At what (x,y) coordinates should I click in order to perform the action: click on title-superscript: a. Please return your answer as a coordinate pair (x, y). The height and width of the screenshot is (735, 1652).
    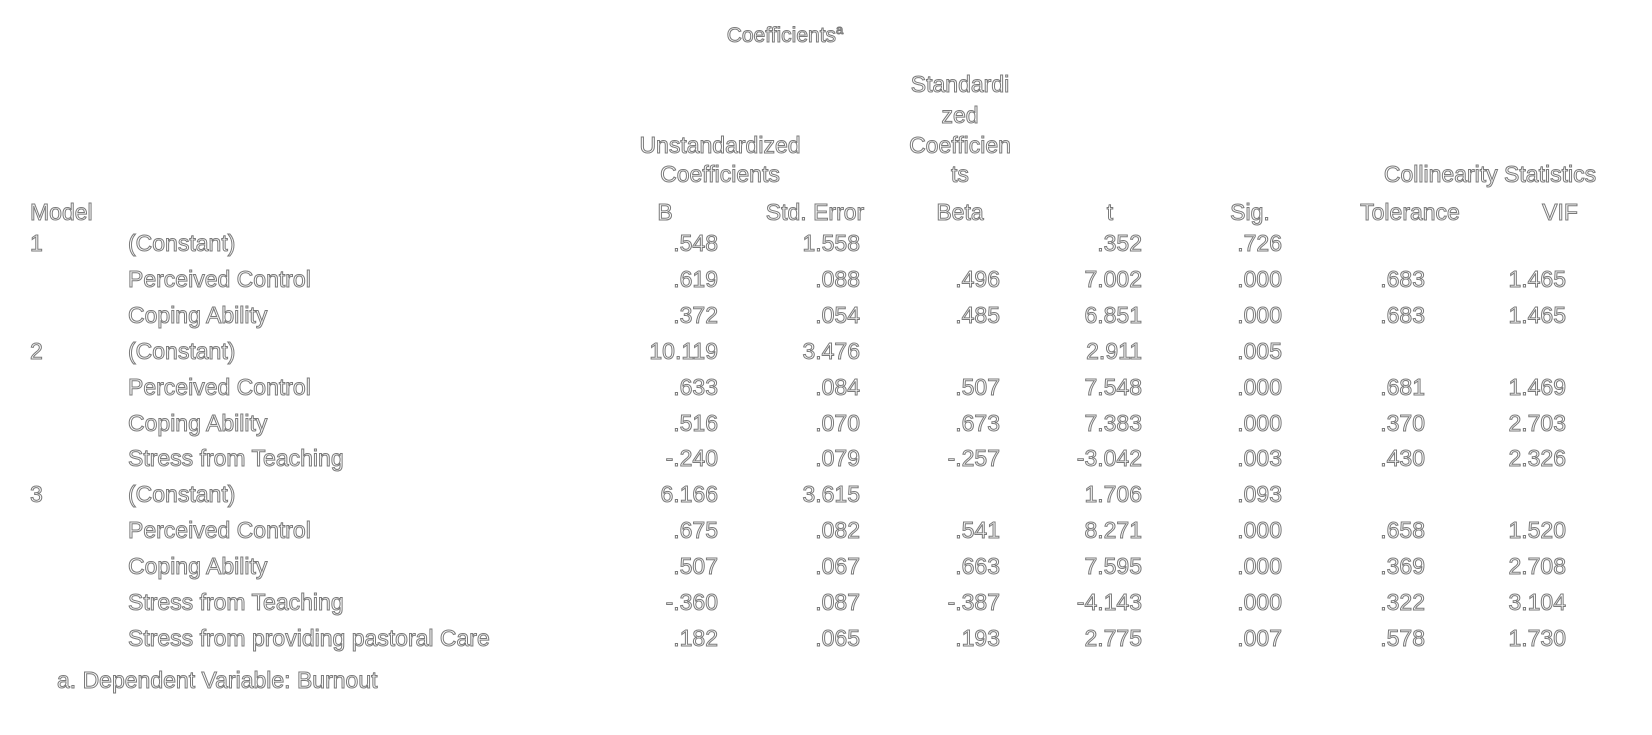
    Looking at the image, I should click on (840, 30).